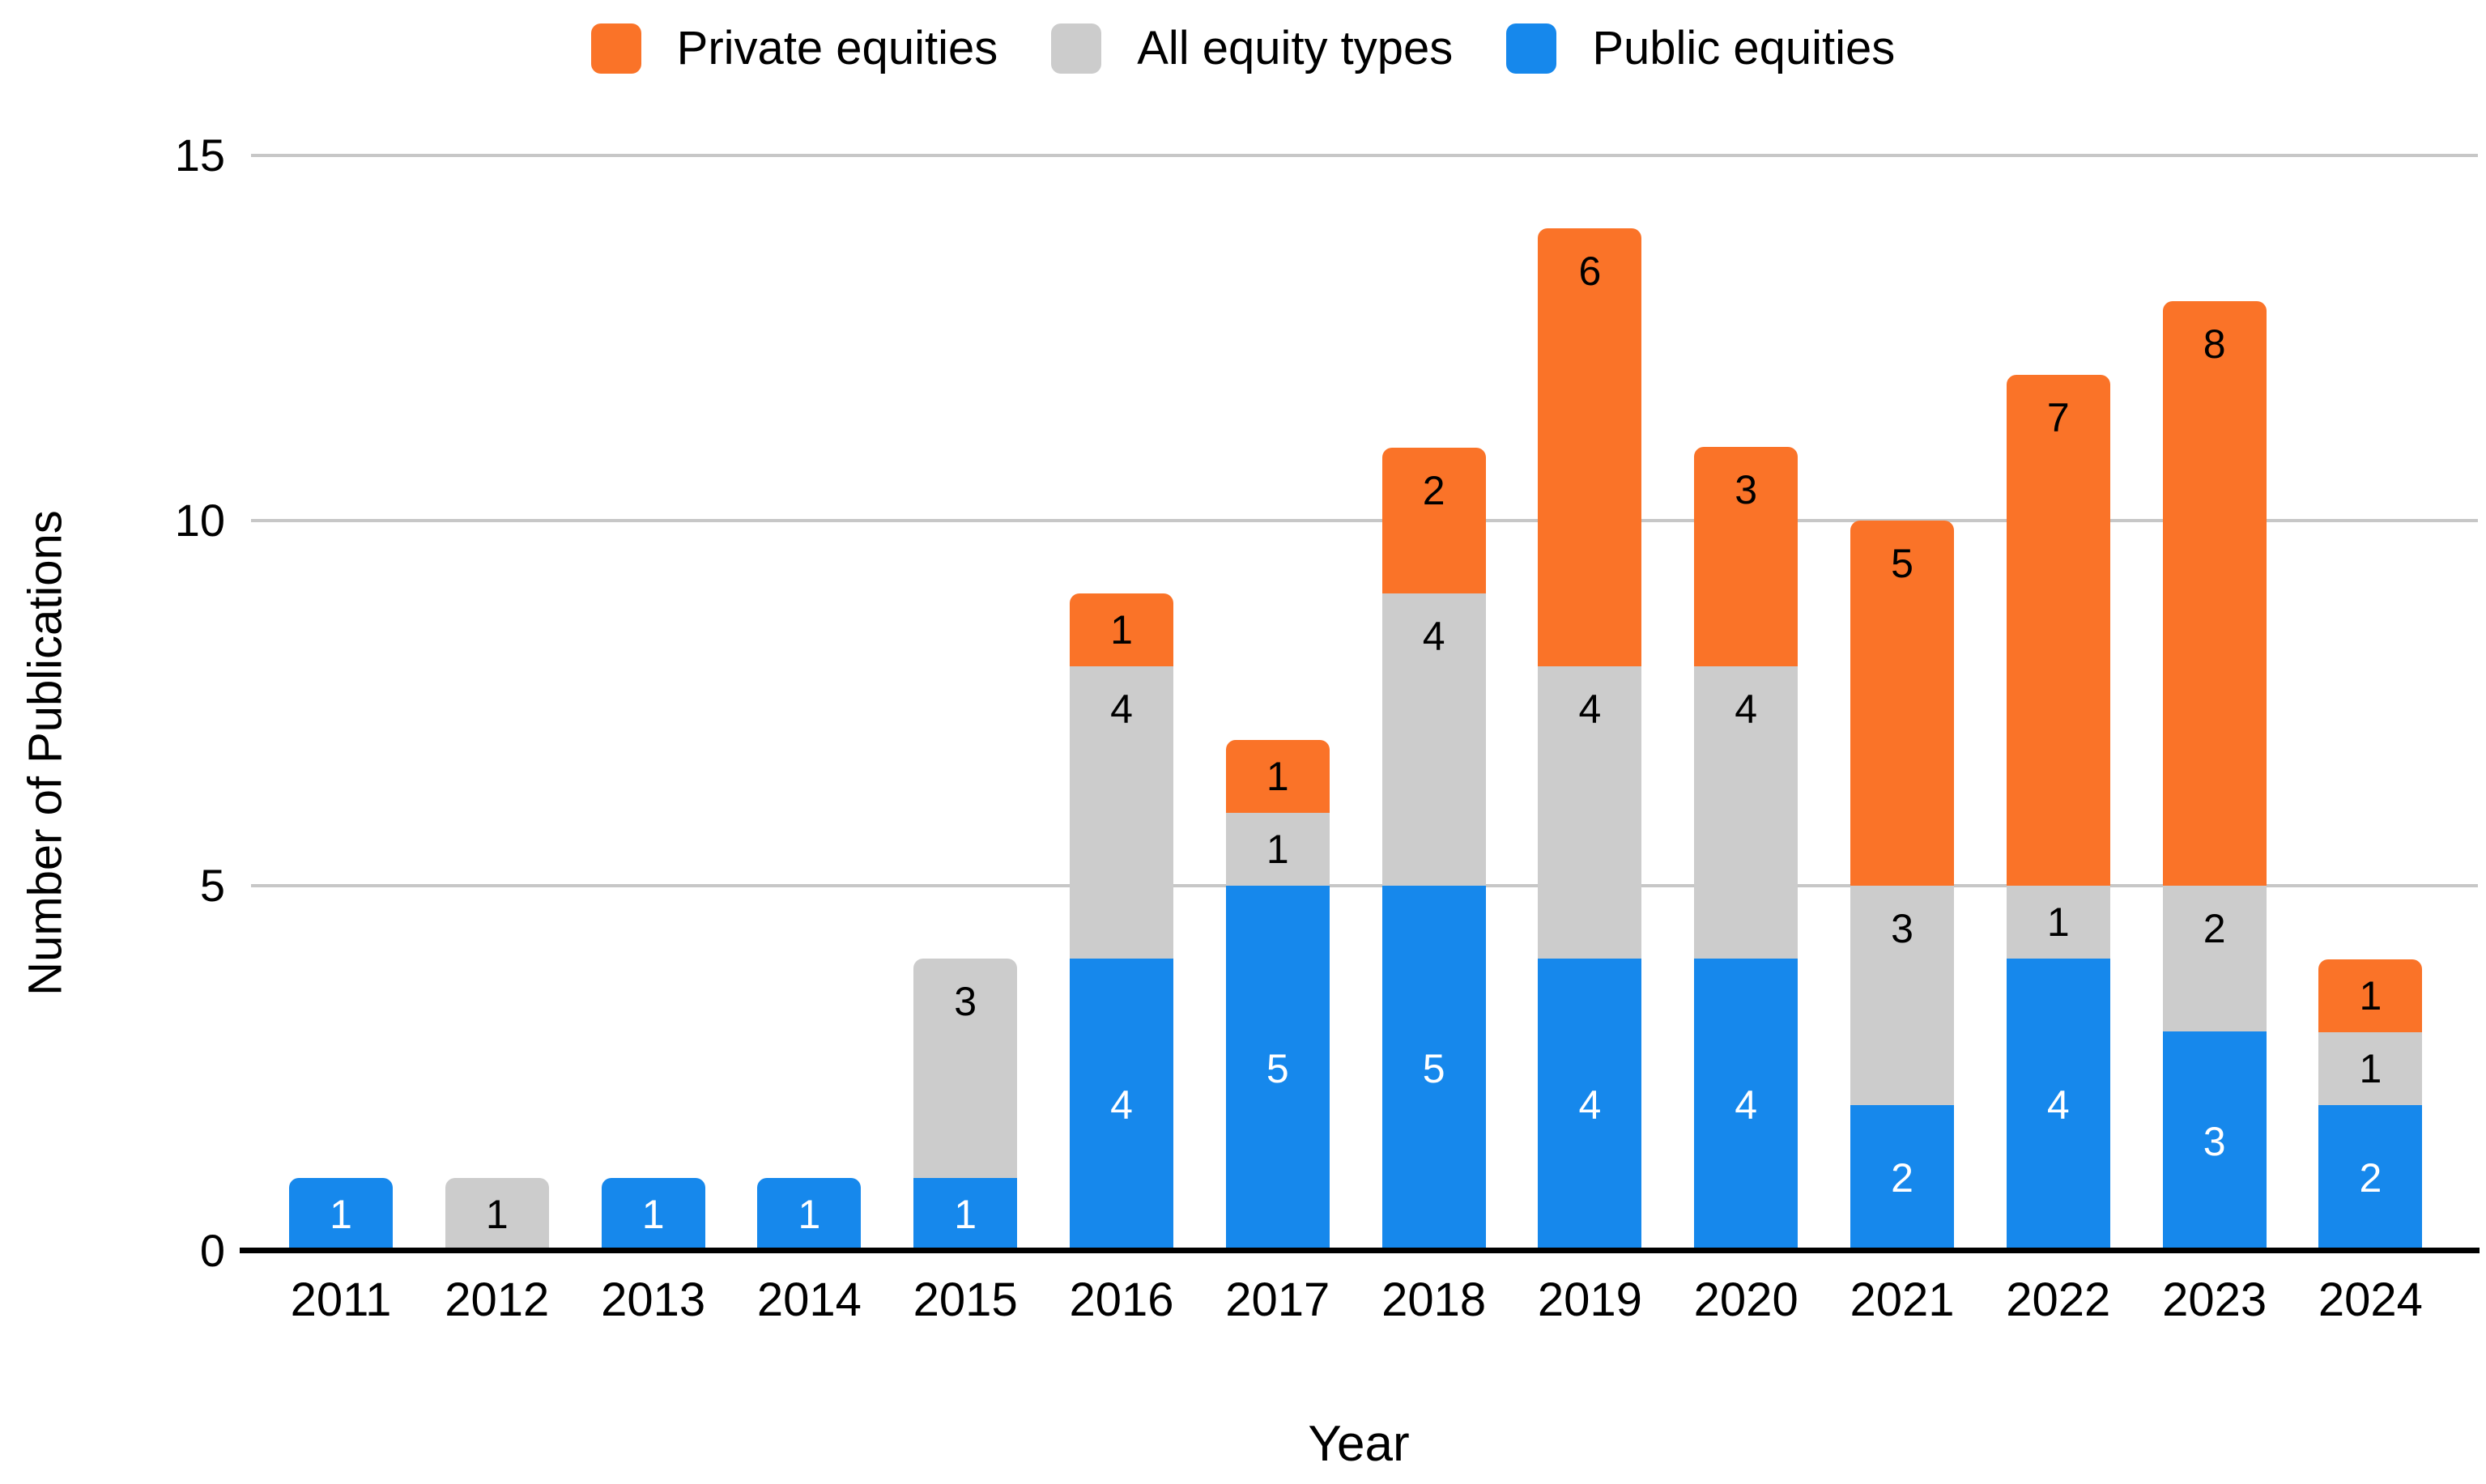  I want to click on bar-2014: 1, so click(809, 1214).